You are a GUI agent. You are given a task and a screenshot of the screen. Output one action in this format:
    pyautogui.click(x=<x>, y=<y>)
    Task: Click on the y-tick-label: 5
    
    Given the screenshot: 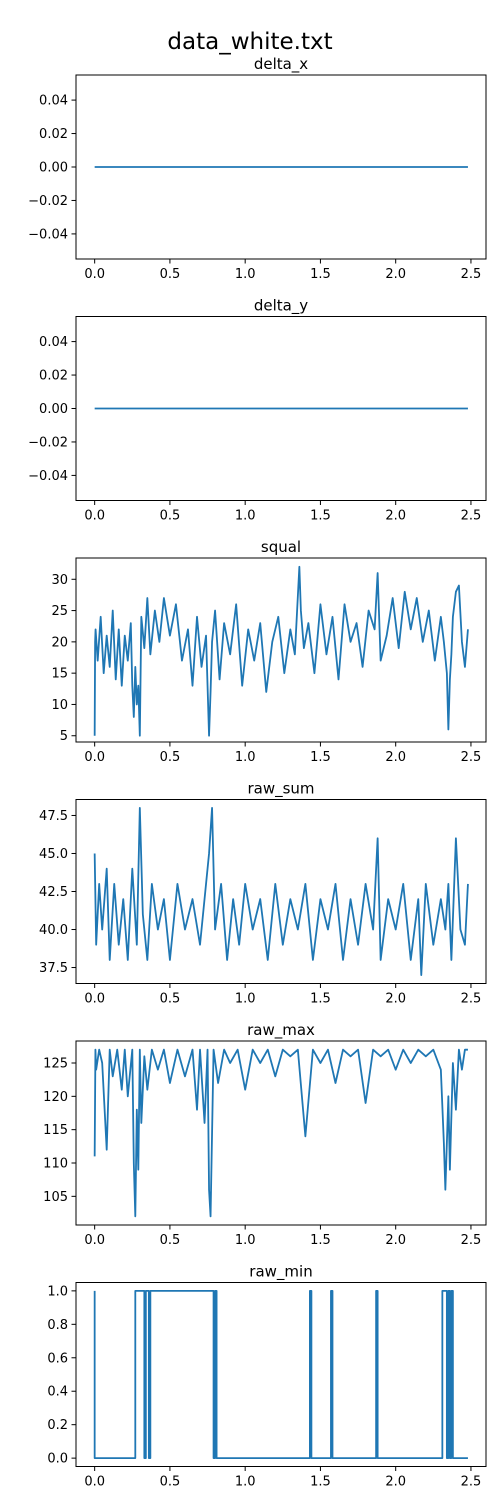 What is the action you would take?
    pyautogui.click(x=64, y=736)
    